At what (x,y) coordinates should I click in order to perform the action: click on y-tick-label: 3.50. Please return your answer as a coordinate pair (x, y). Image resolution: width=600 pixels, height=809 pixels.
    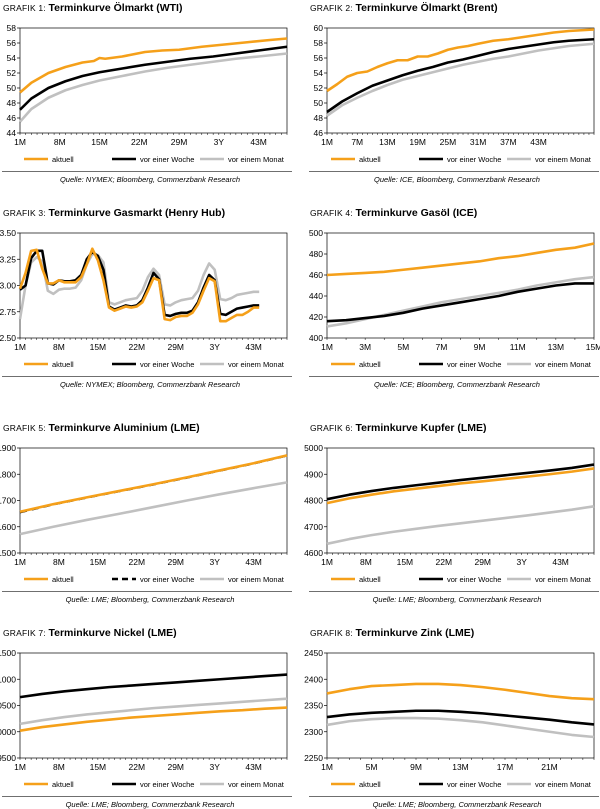
    Looking at the image, I should click on (8, 233).